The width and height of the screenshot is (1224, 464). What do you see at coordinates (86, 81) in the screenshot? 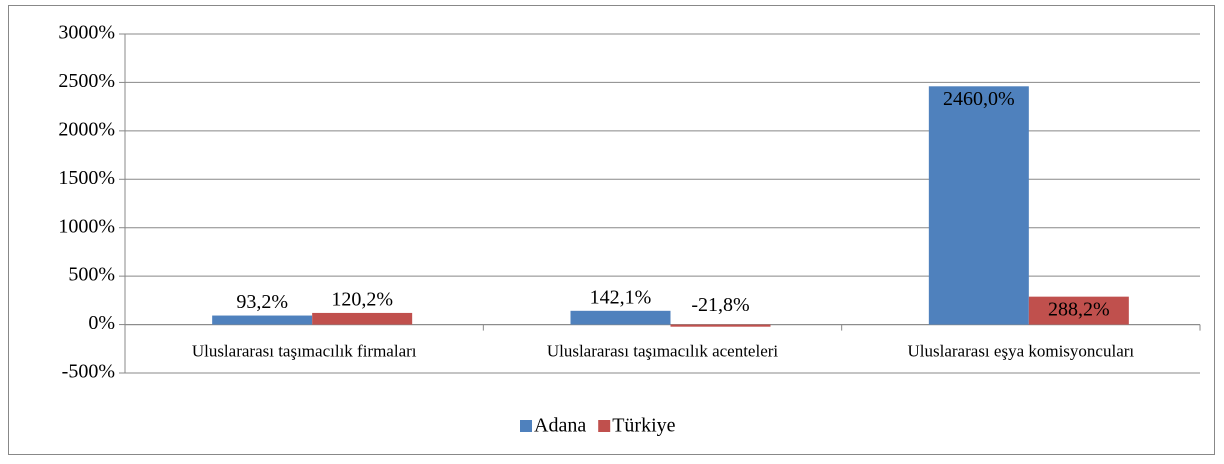
I see `y-tick-label: 2500%` at bounding box center [86, 81].